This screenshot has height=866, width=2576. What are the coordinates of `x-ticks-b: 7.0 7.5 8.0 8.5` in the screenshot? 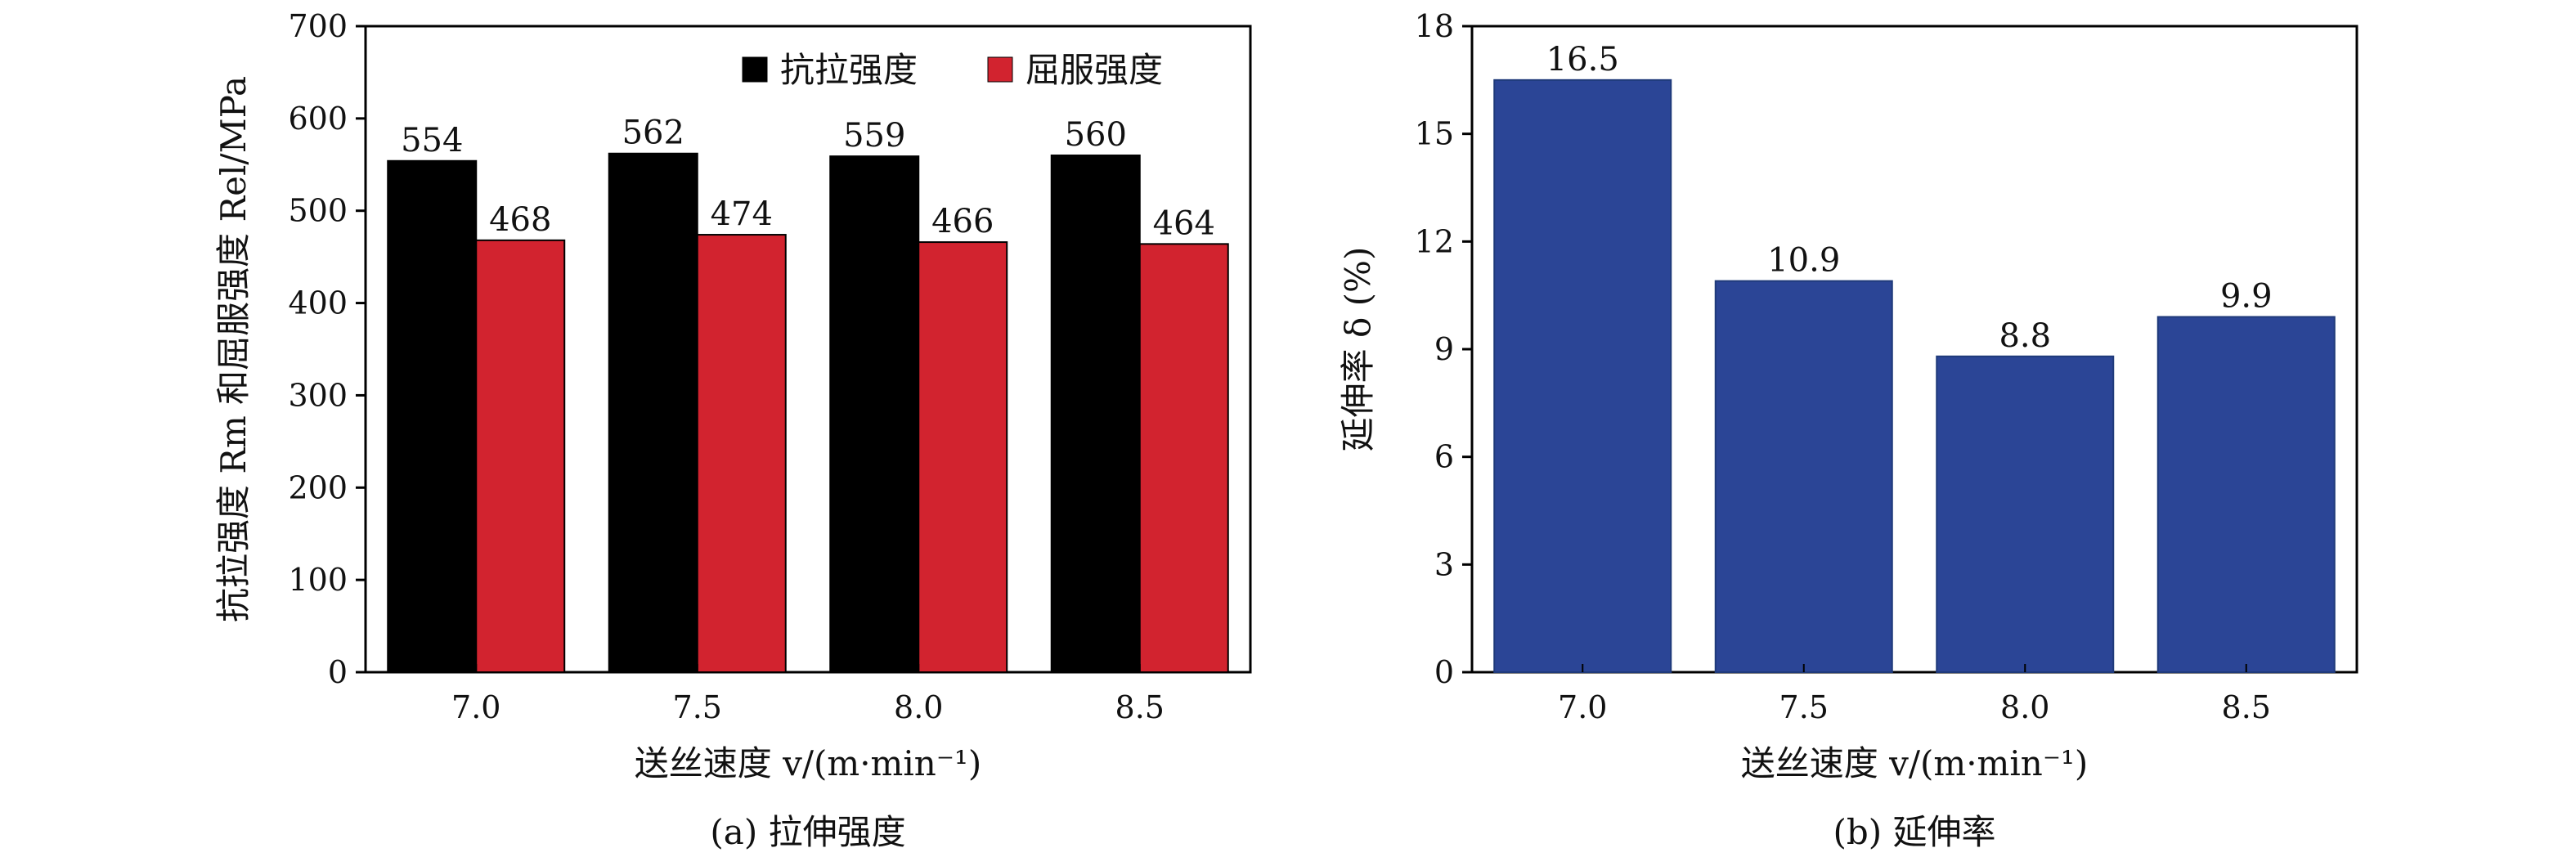 It's located at (1915, 694).